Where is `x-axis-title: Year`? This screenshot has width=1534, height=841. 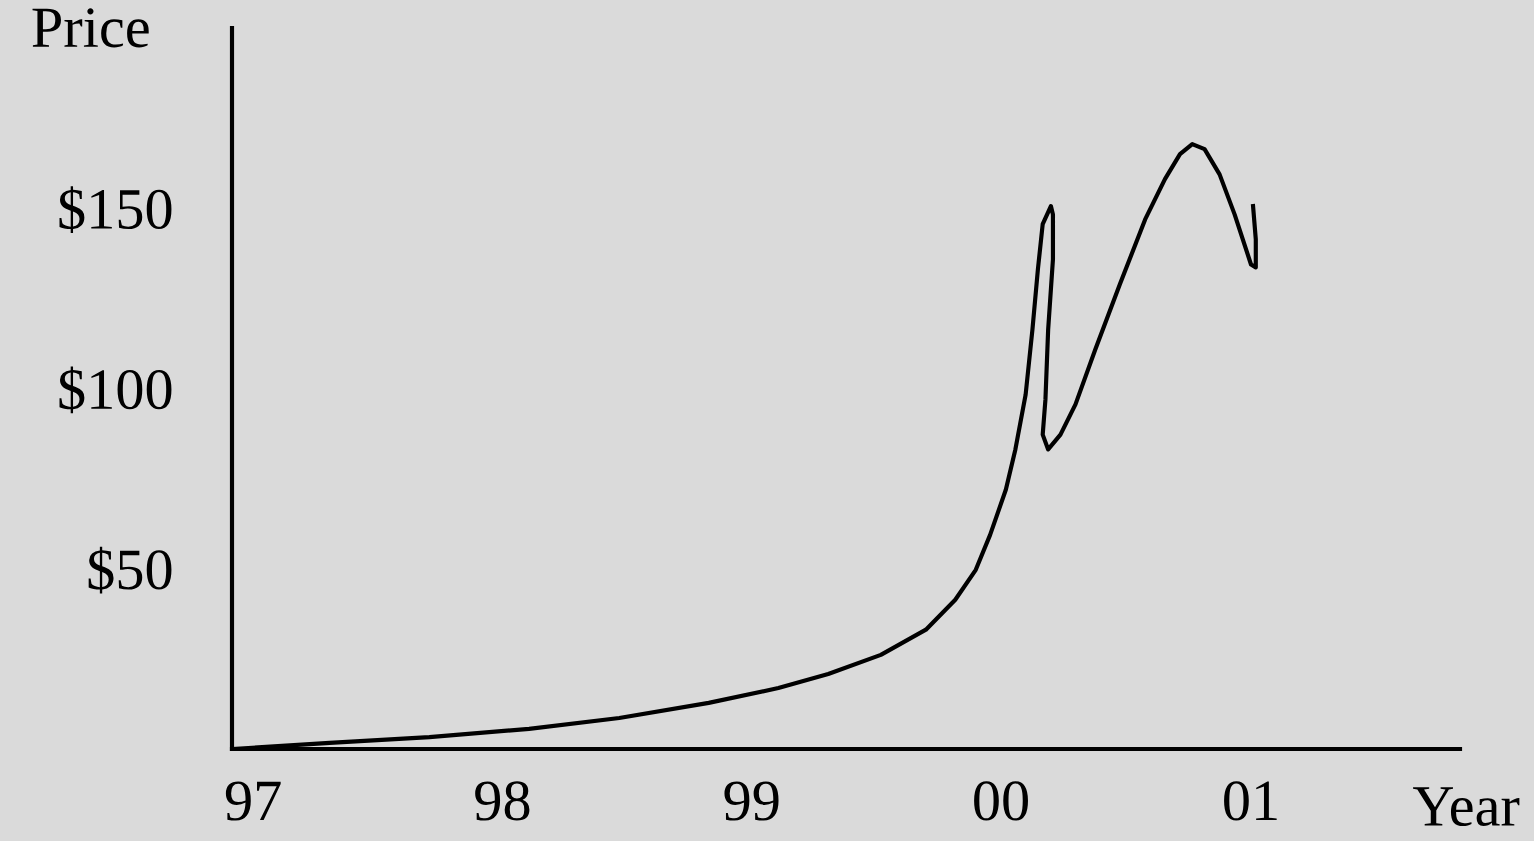
x-axis-title: Year is located at coordinates (1466, 807).